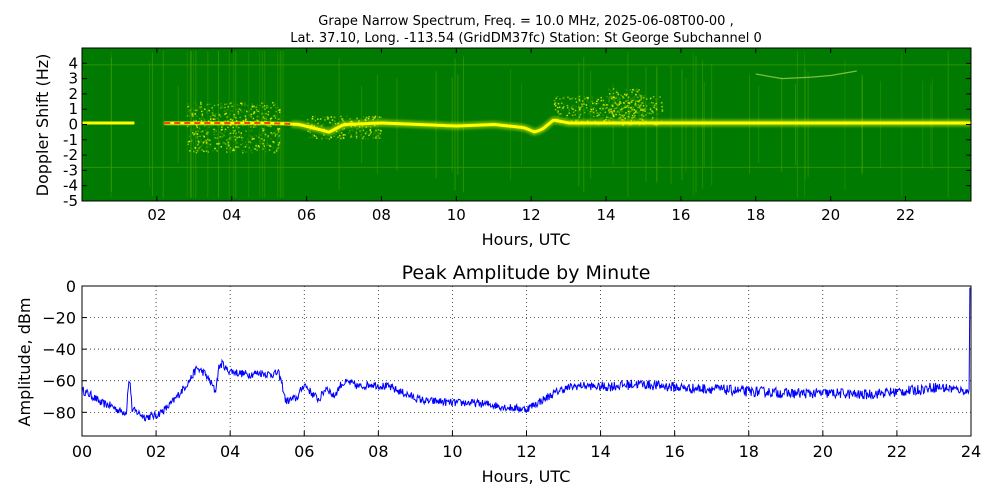 This screenshot has width=1000, height=500. What do you see at coordinates (156, 451) in the screenshot?
I see `amplitude-x-tick-label: 02` at bounding box center [156, 451].